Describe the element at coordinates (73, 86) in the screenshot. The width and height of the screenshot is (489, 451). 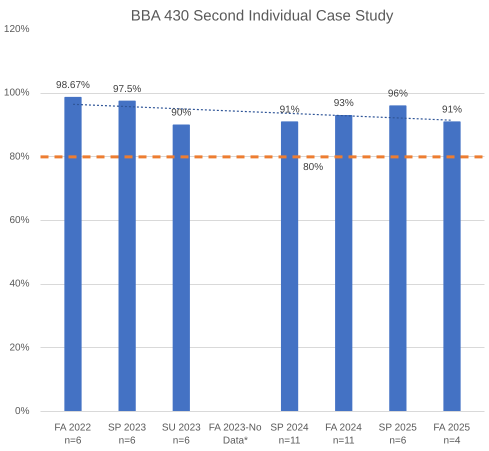
I see `data-label: 98.67%` at that location.